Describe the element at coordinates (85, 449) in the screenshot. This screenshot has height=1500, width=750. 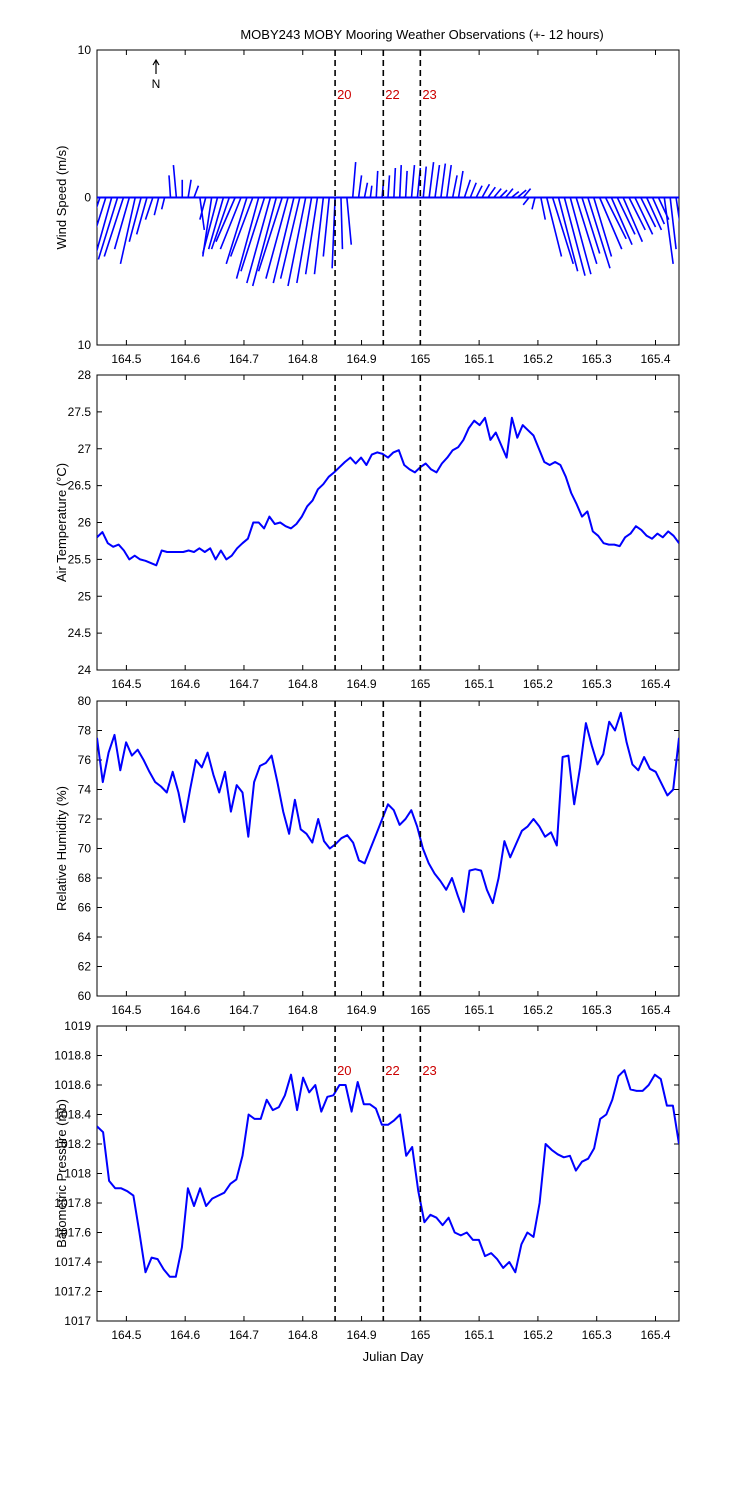
I see `y-tick-label: 27` at that location.